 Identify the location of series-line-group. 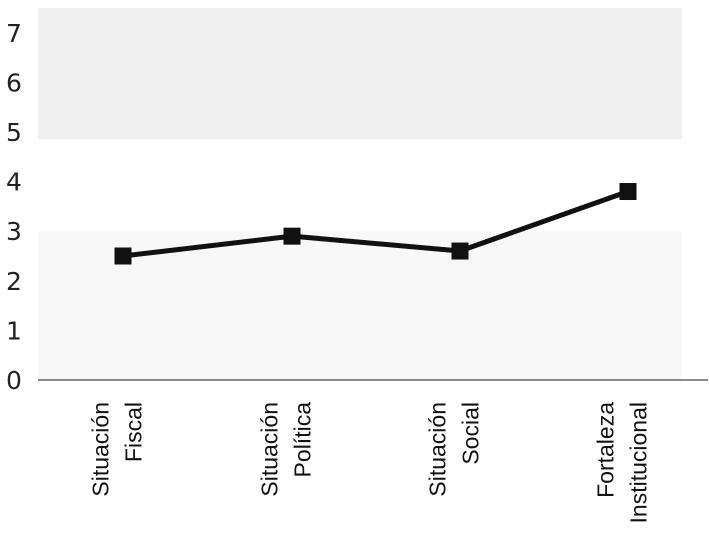
(375, 224).